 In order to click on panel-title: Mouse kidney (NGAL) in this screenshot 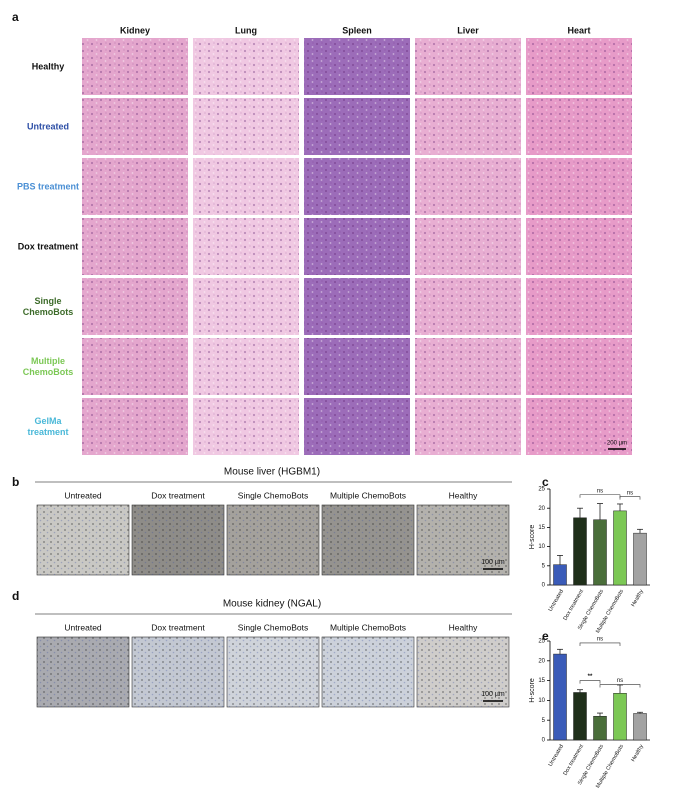, I will do `click(272, 604)`.